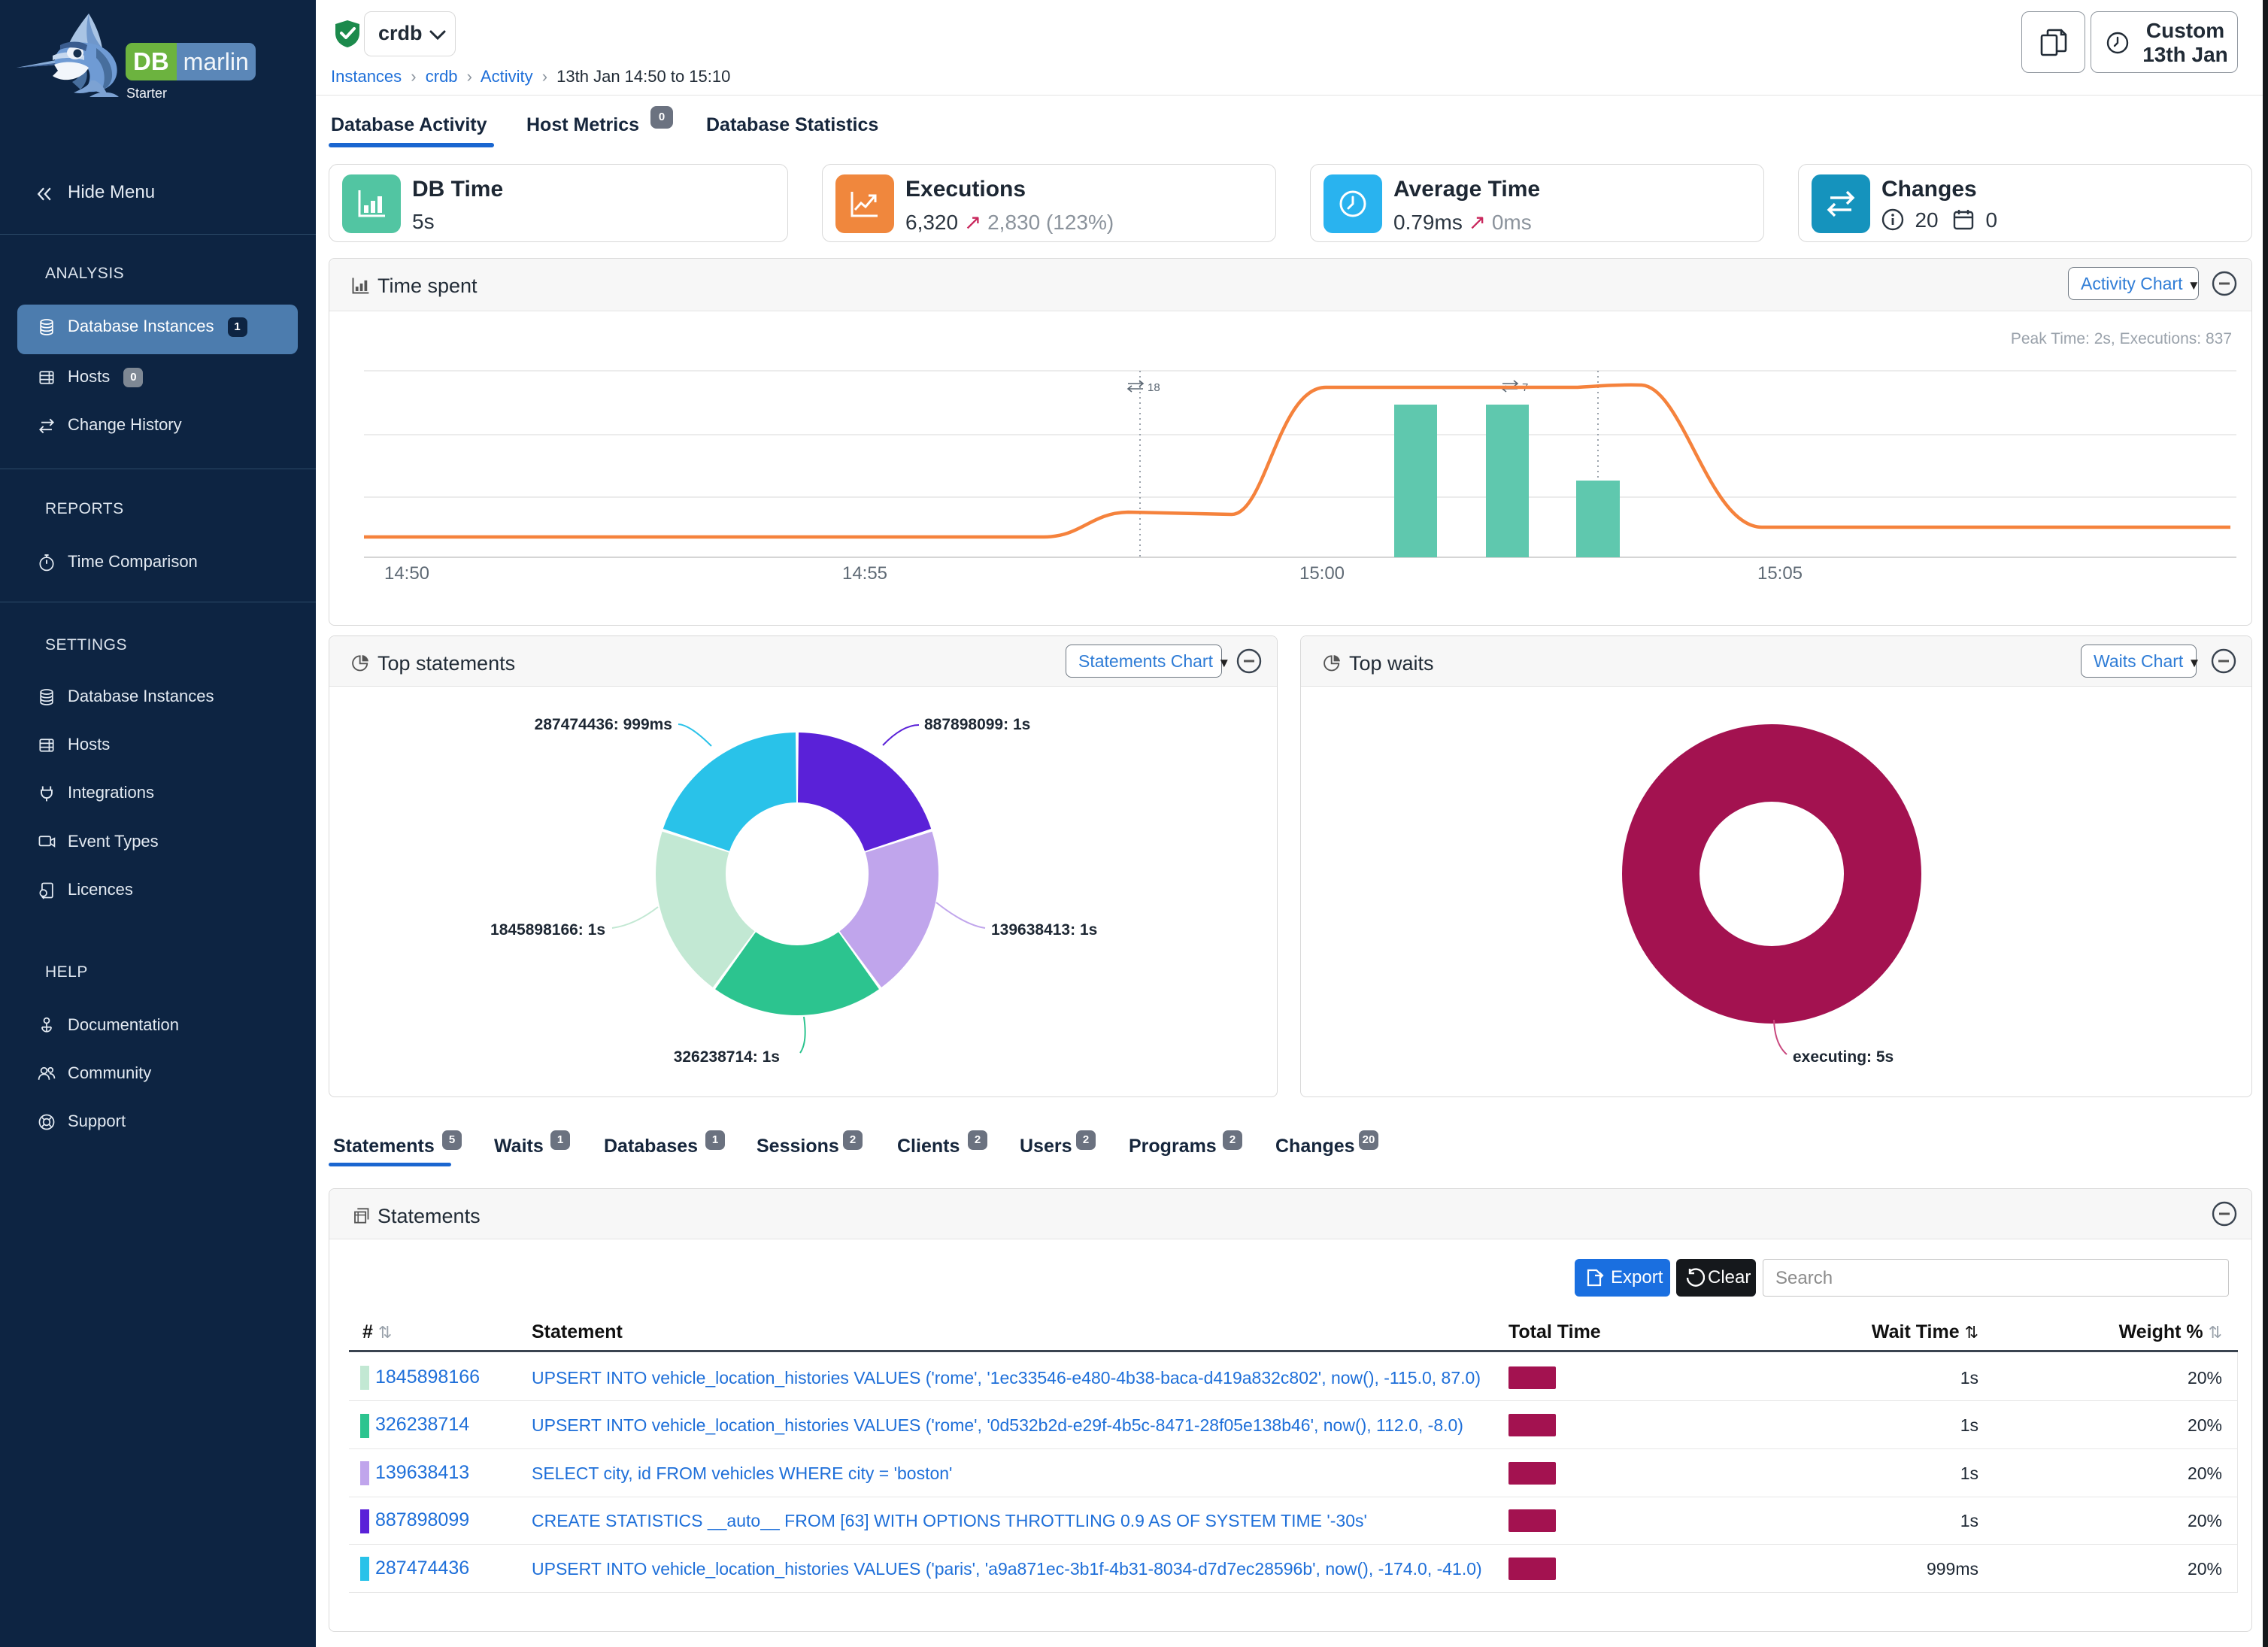 Image resolution: width=2268 pixels, height=1647 pixels. Describe the element at coordinates (407, 573) in the screenshot. I see `svg-text: 14:50` at that location.